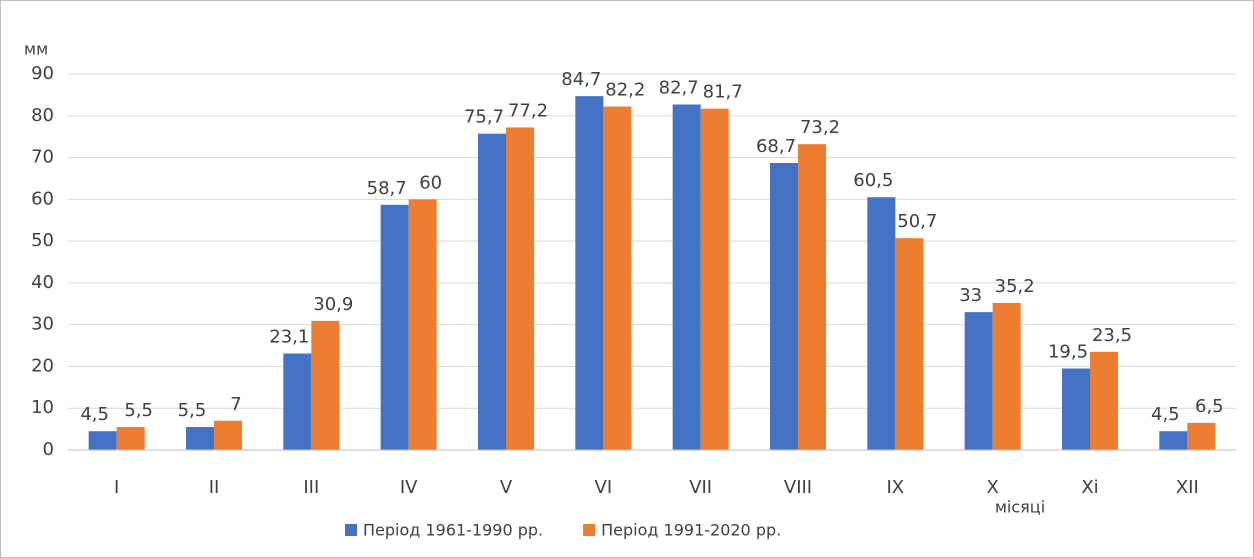 This screenshot has width=1254, height=558. What do you see at coordinates (42, 365) in the screenshot?
I see `y-tick-label: 20` at bounding box center [42, 365].